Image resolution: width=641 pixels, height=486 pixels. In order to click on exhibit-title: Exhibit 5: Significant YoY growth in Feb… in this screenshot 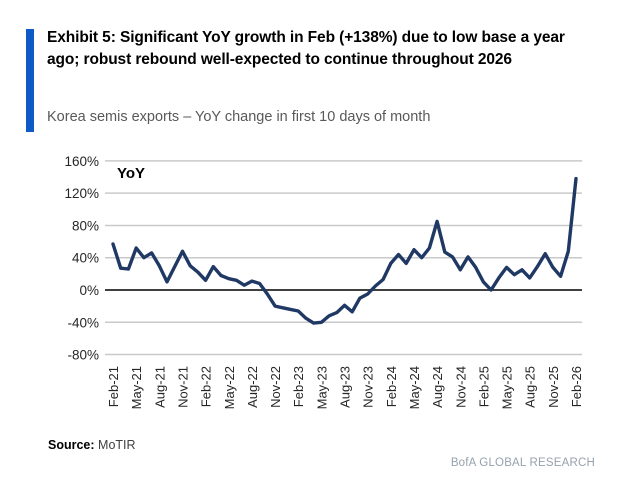, I will do `click(306, 48)`.